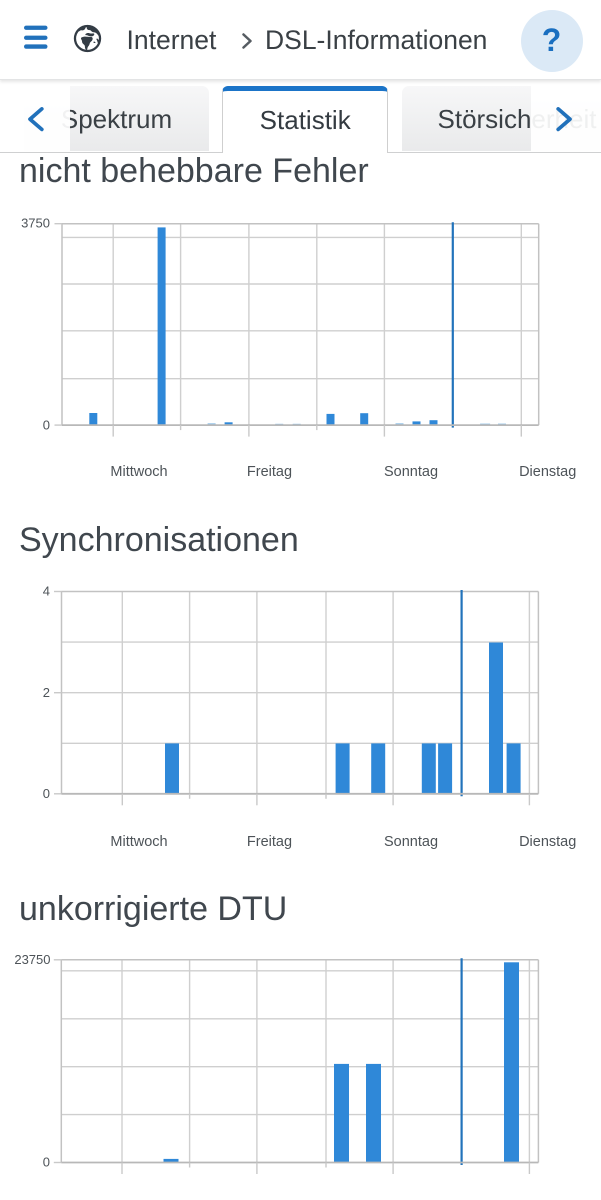  Describe the element at coordinates (32, 959) in the screenshot. I see `svg-text: 23750` at that location.